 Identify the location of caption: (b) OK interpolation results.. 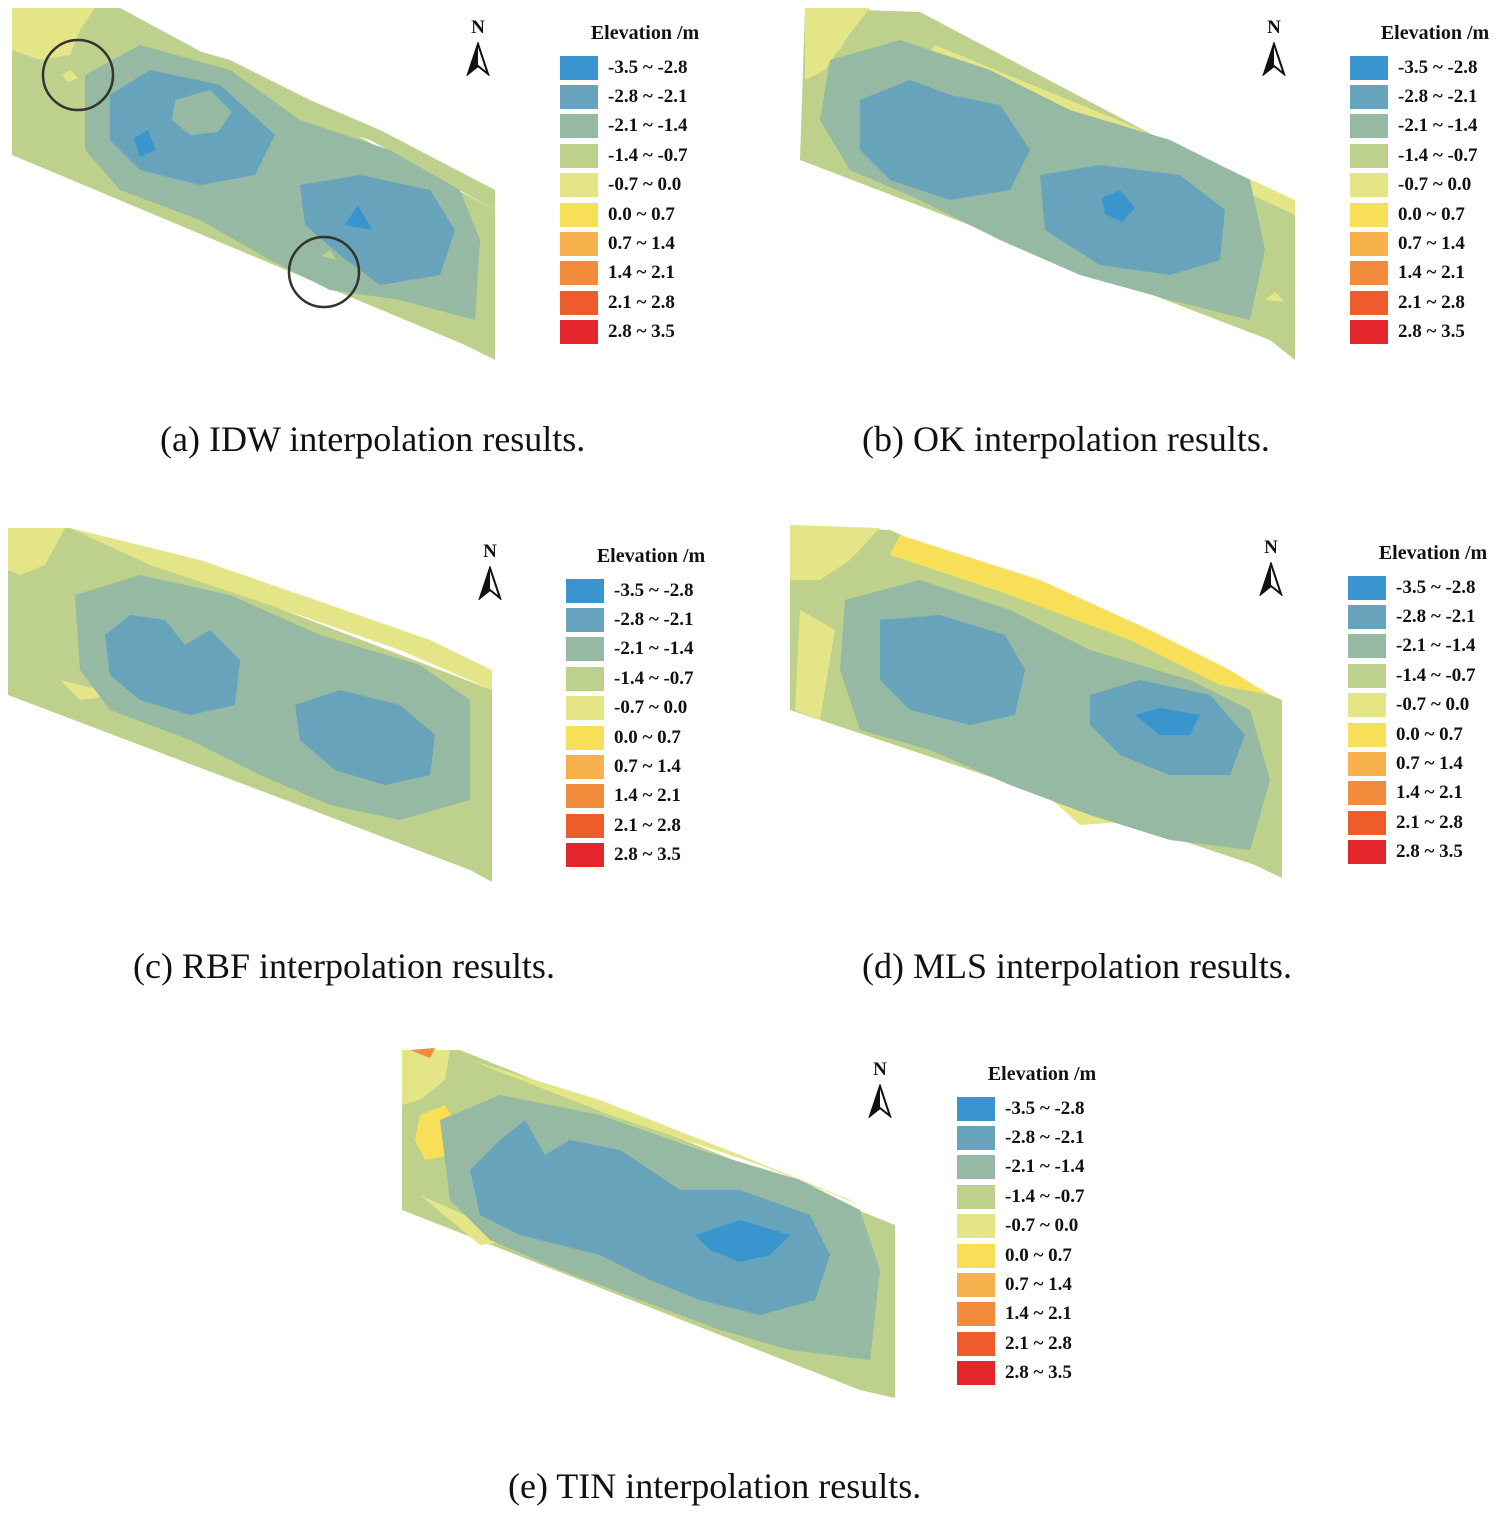
(1066, 439).